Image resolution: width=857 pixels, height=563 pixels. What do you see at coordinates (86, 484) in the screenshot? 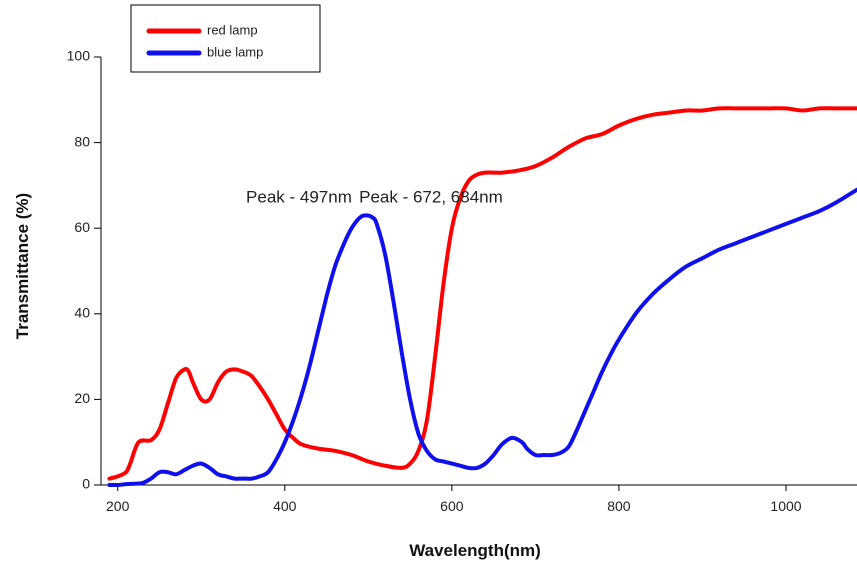
I see `y-tick-label-0: 0` at bounding box center [86, 484].